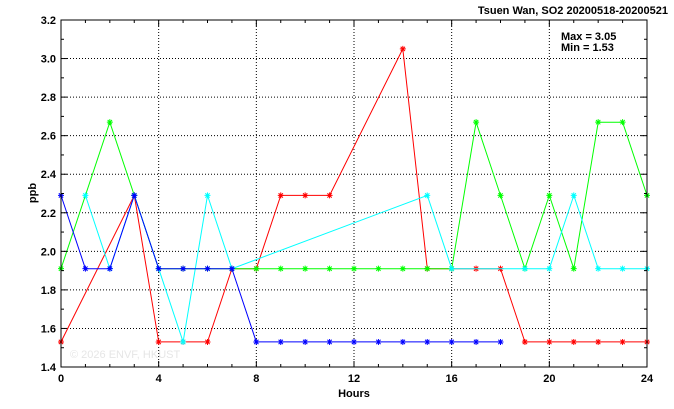 The width and height of the screenshot is (674, 409). What do you see at coordinates (159, 379) in the screenshot?
I see `x-tick-label: 4` at bounding box center [159, 379].